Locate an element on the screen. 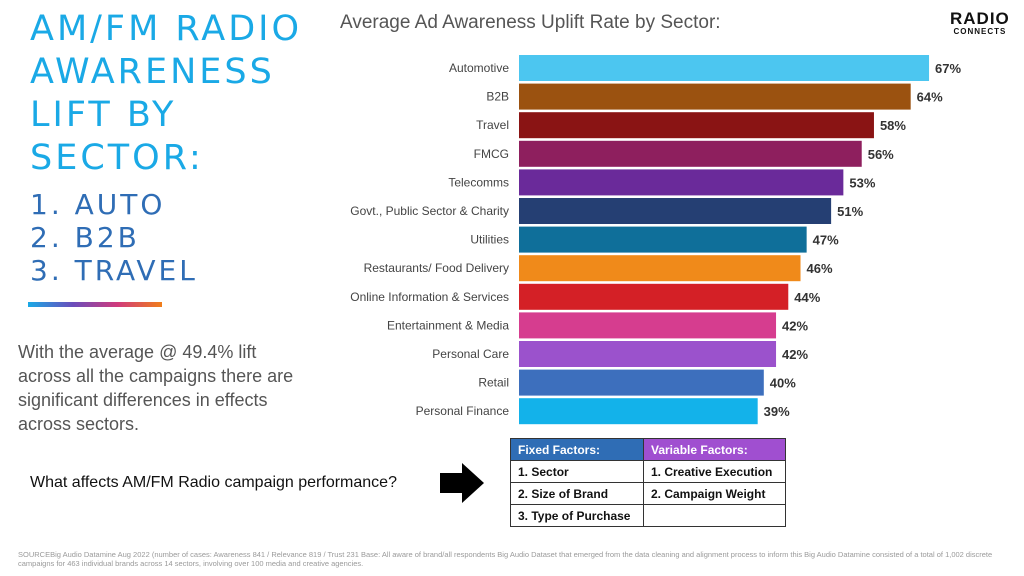 The width and height of the screenshot is (1024, 576). category-label: Automotive is located at coordinates (479, 68).